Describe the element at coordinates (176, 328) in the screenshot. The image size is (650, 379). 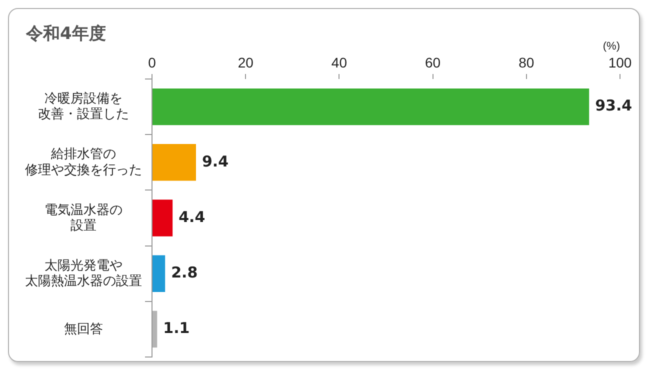
I see `data-label: 1.1` at that location.